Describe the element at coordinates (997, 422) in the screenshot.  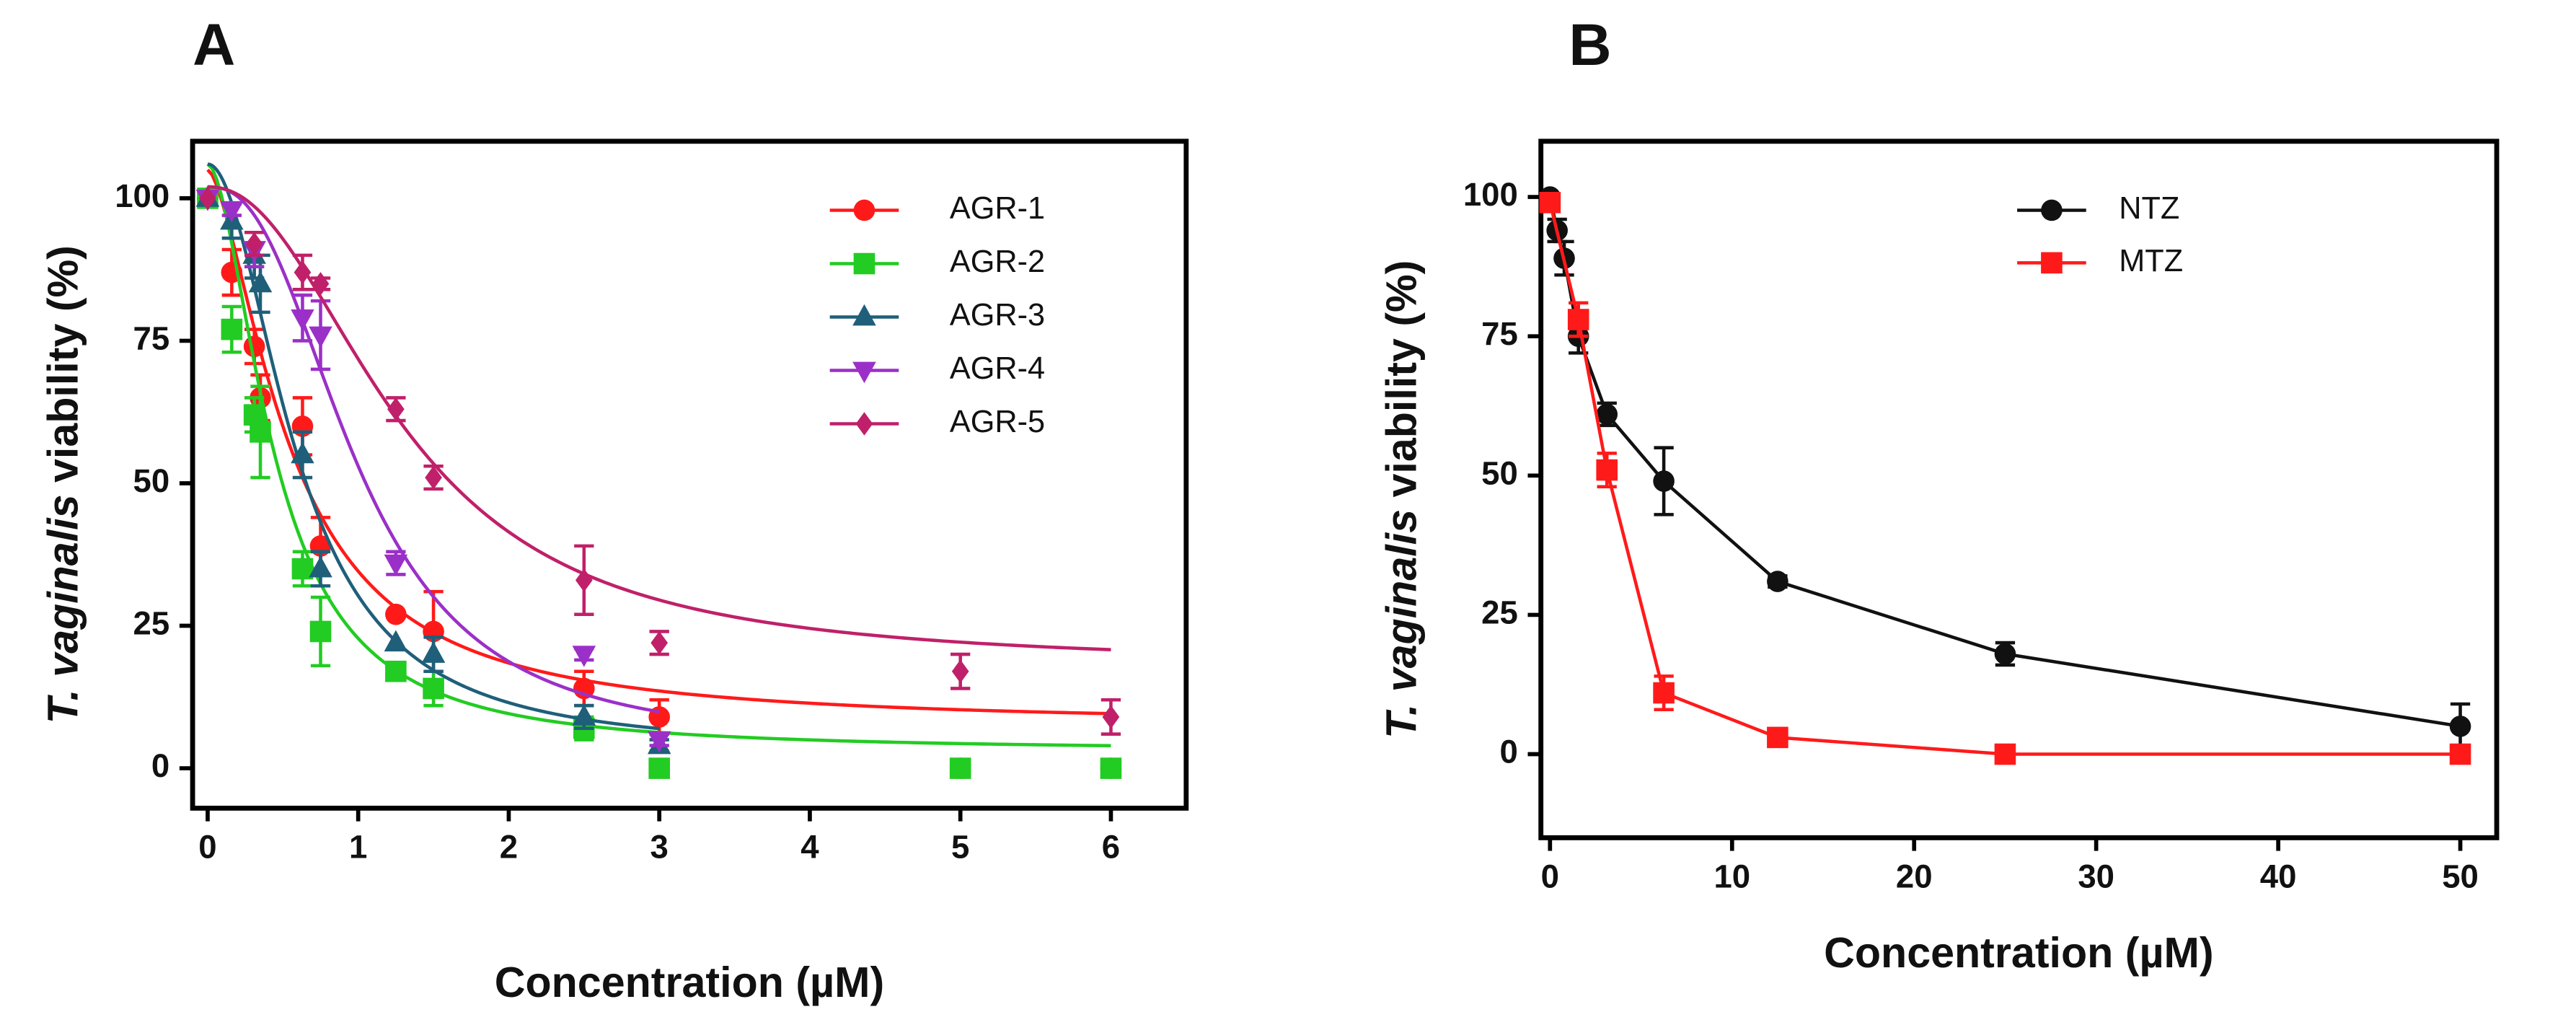
I see `legend-label: AGR-5` at that location.